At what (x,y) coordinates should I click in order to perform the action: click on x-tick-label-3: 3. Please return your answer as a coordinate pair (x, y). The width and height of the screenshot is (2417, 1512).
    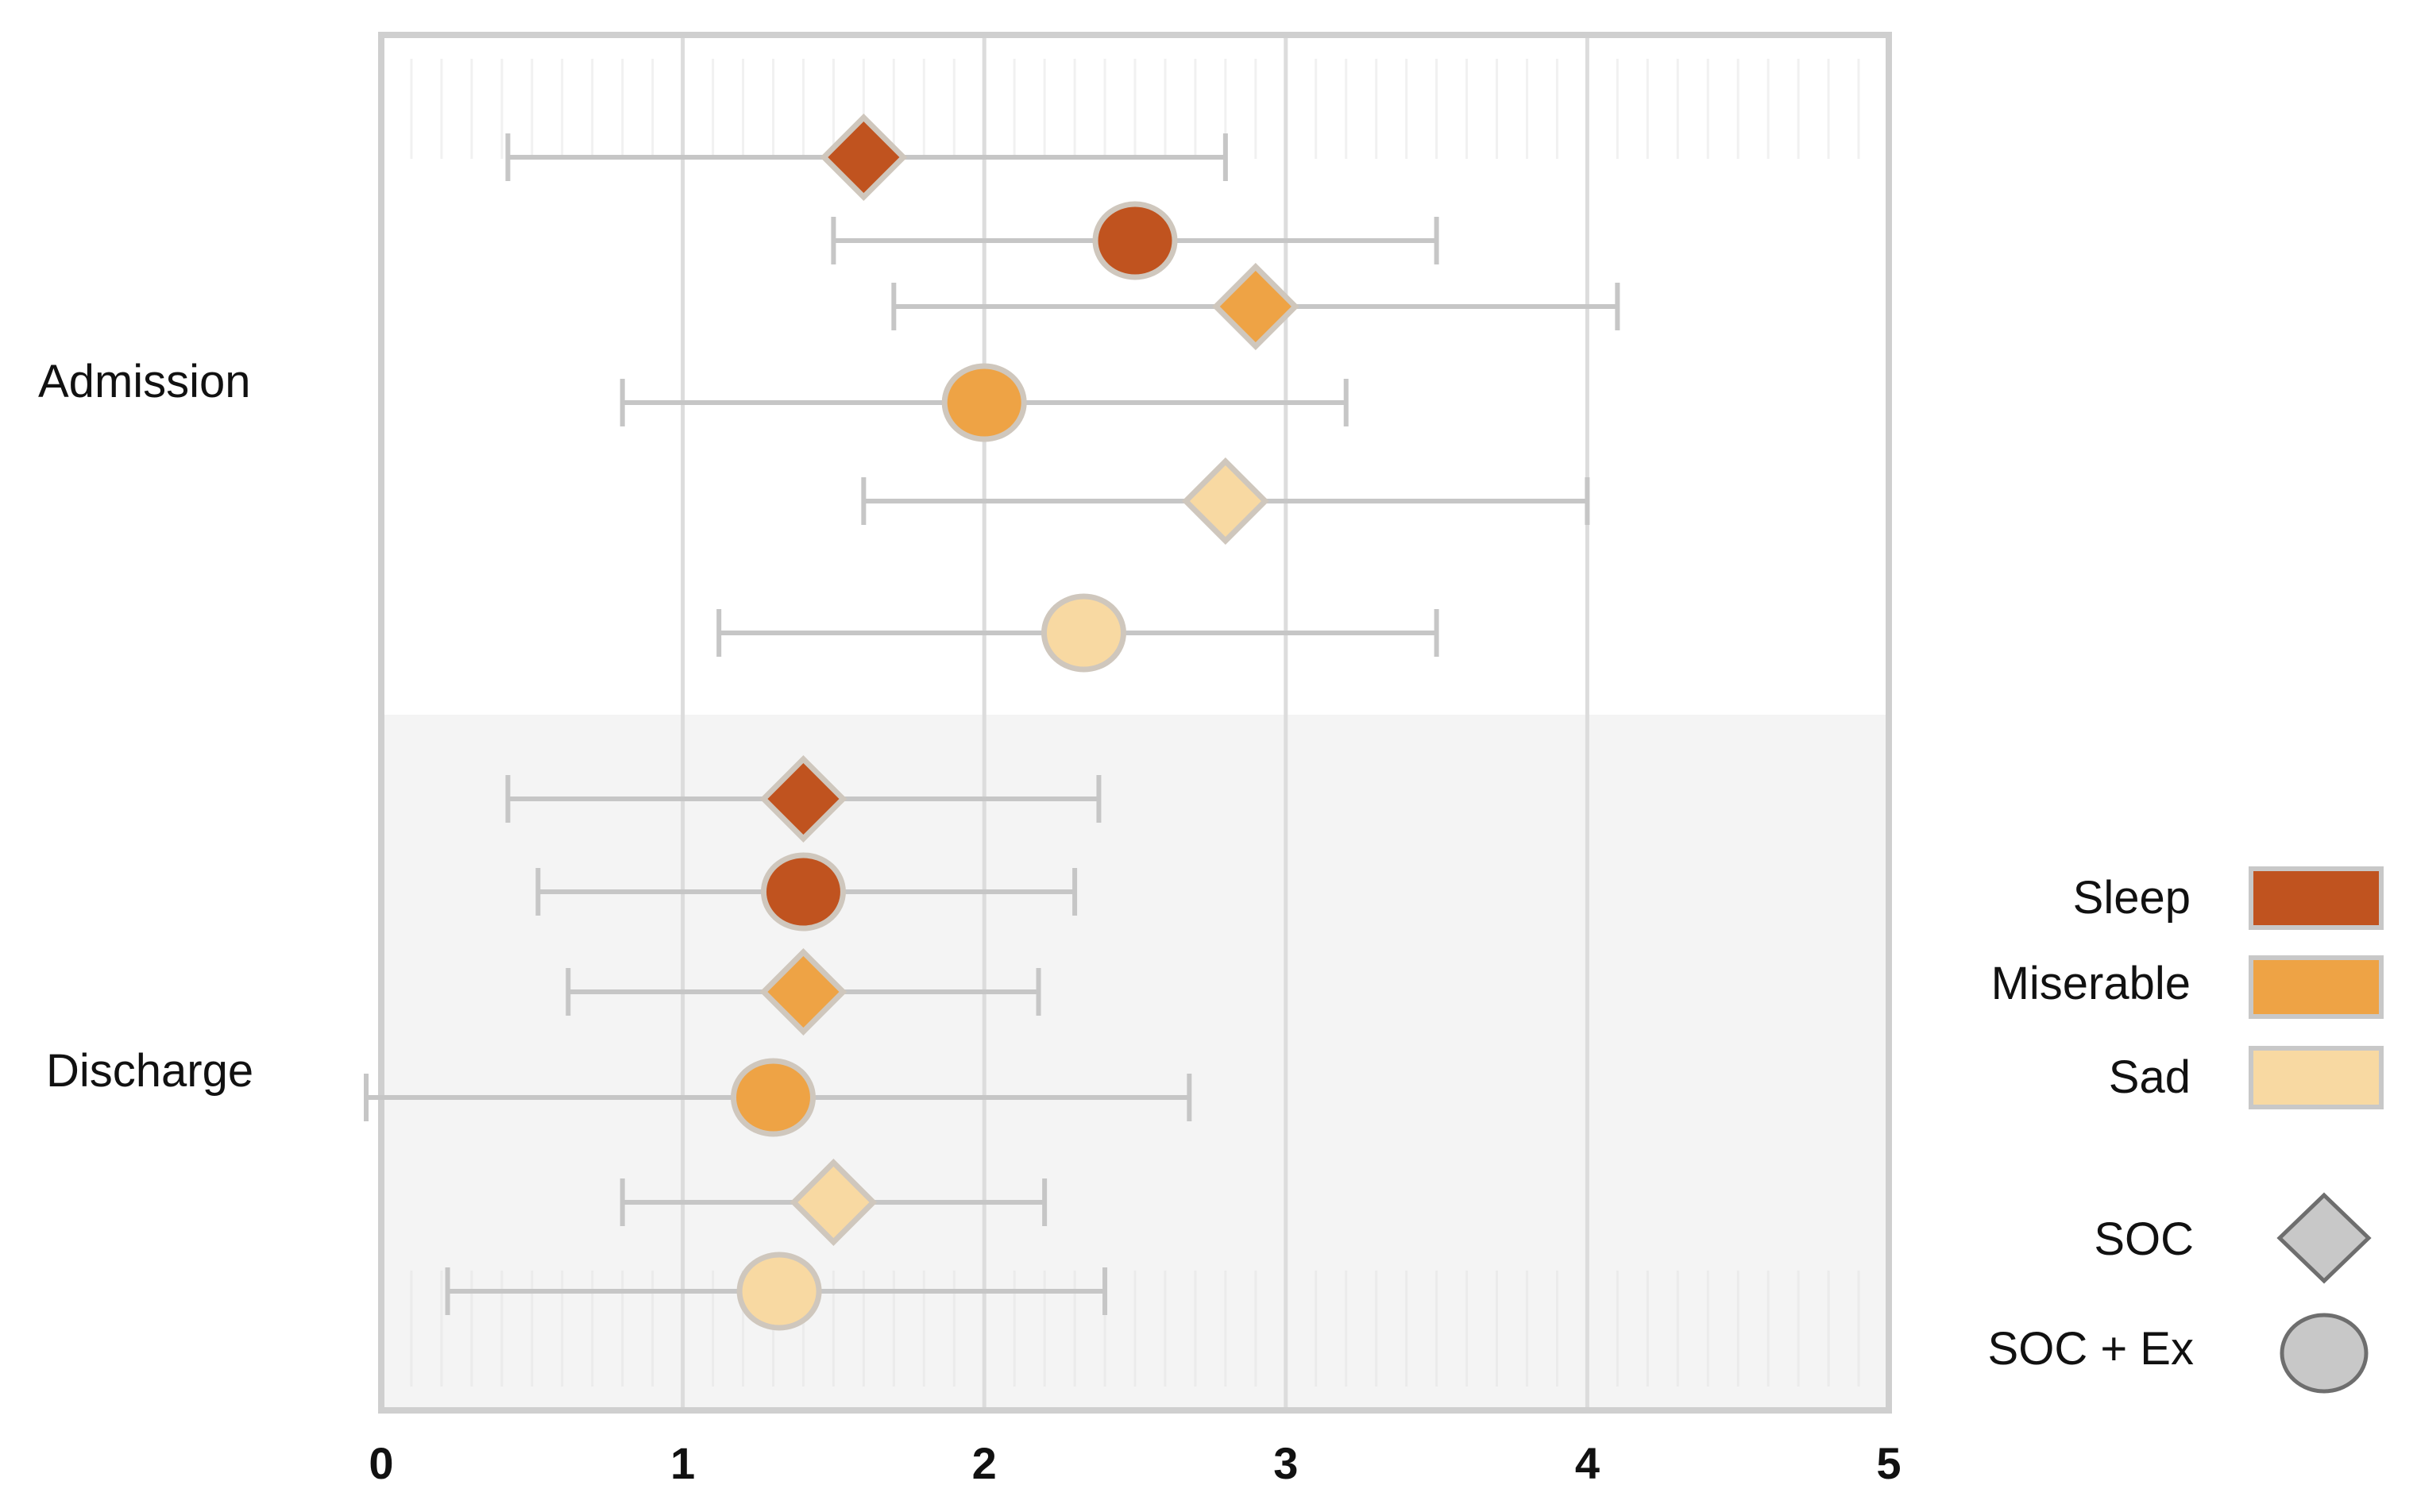
    Looking at the image, I should click on (1285, 1463).